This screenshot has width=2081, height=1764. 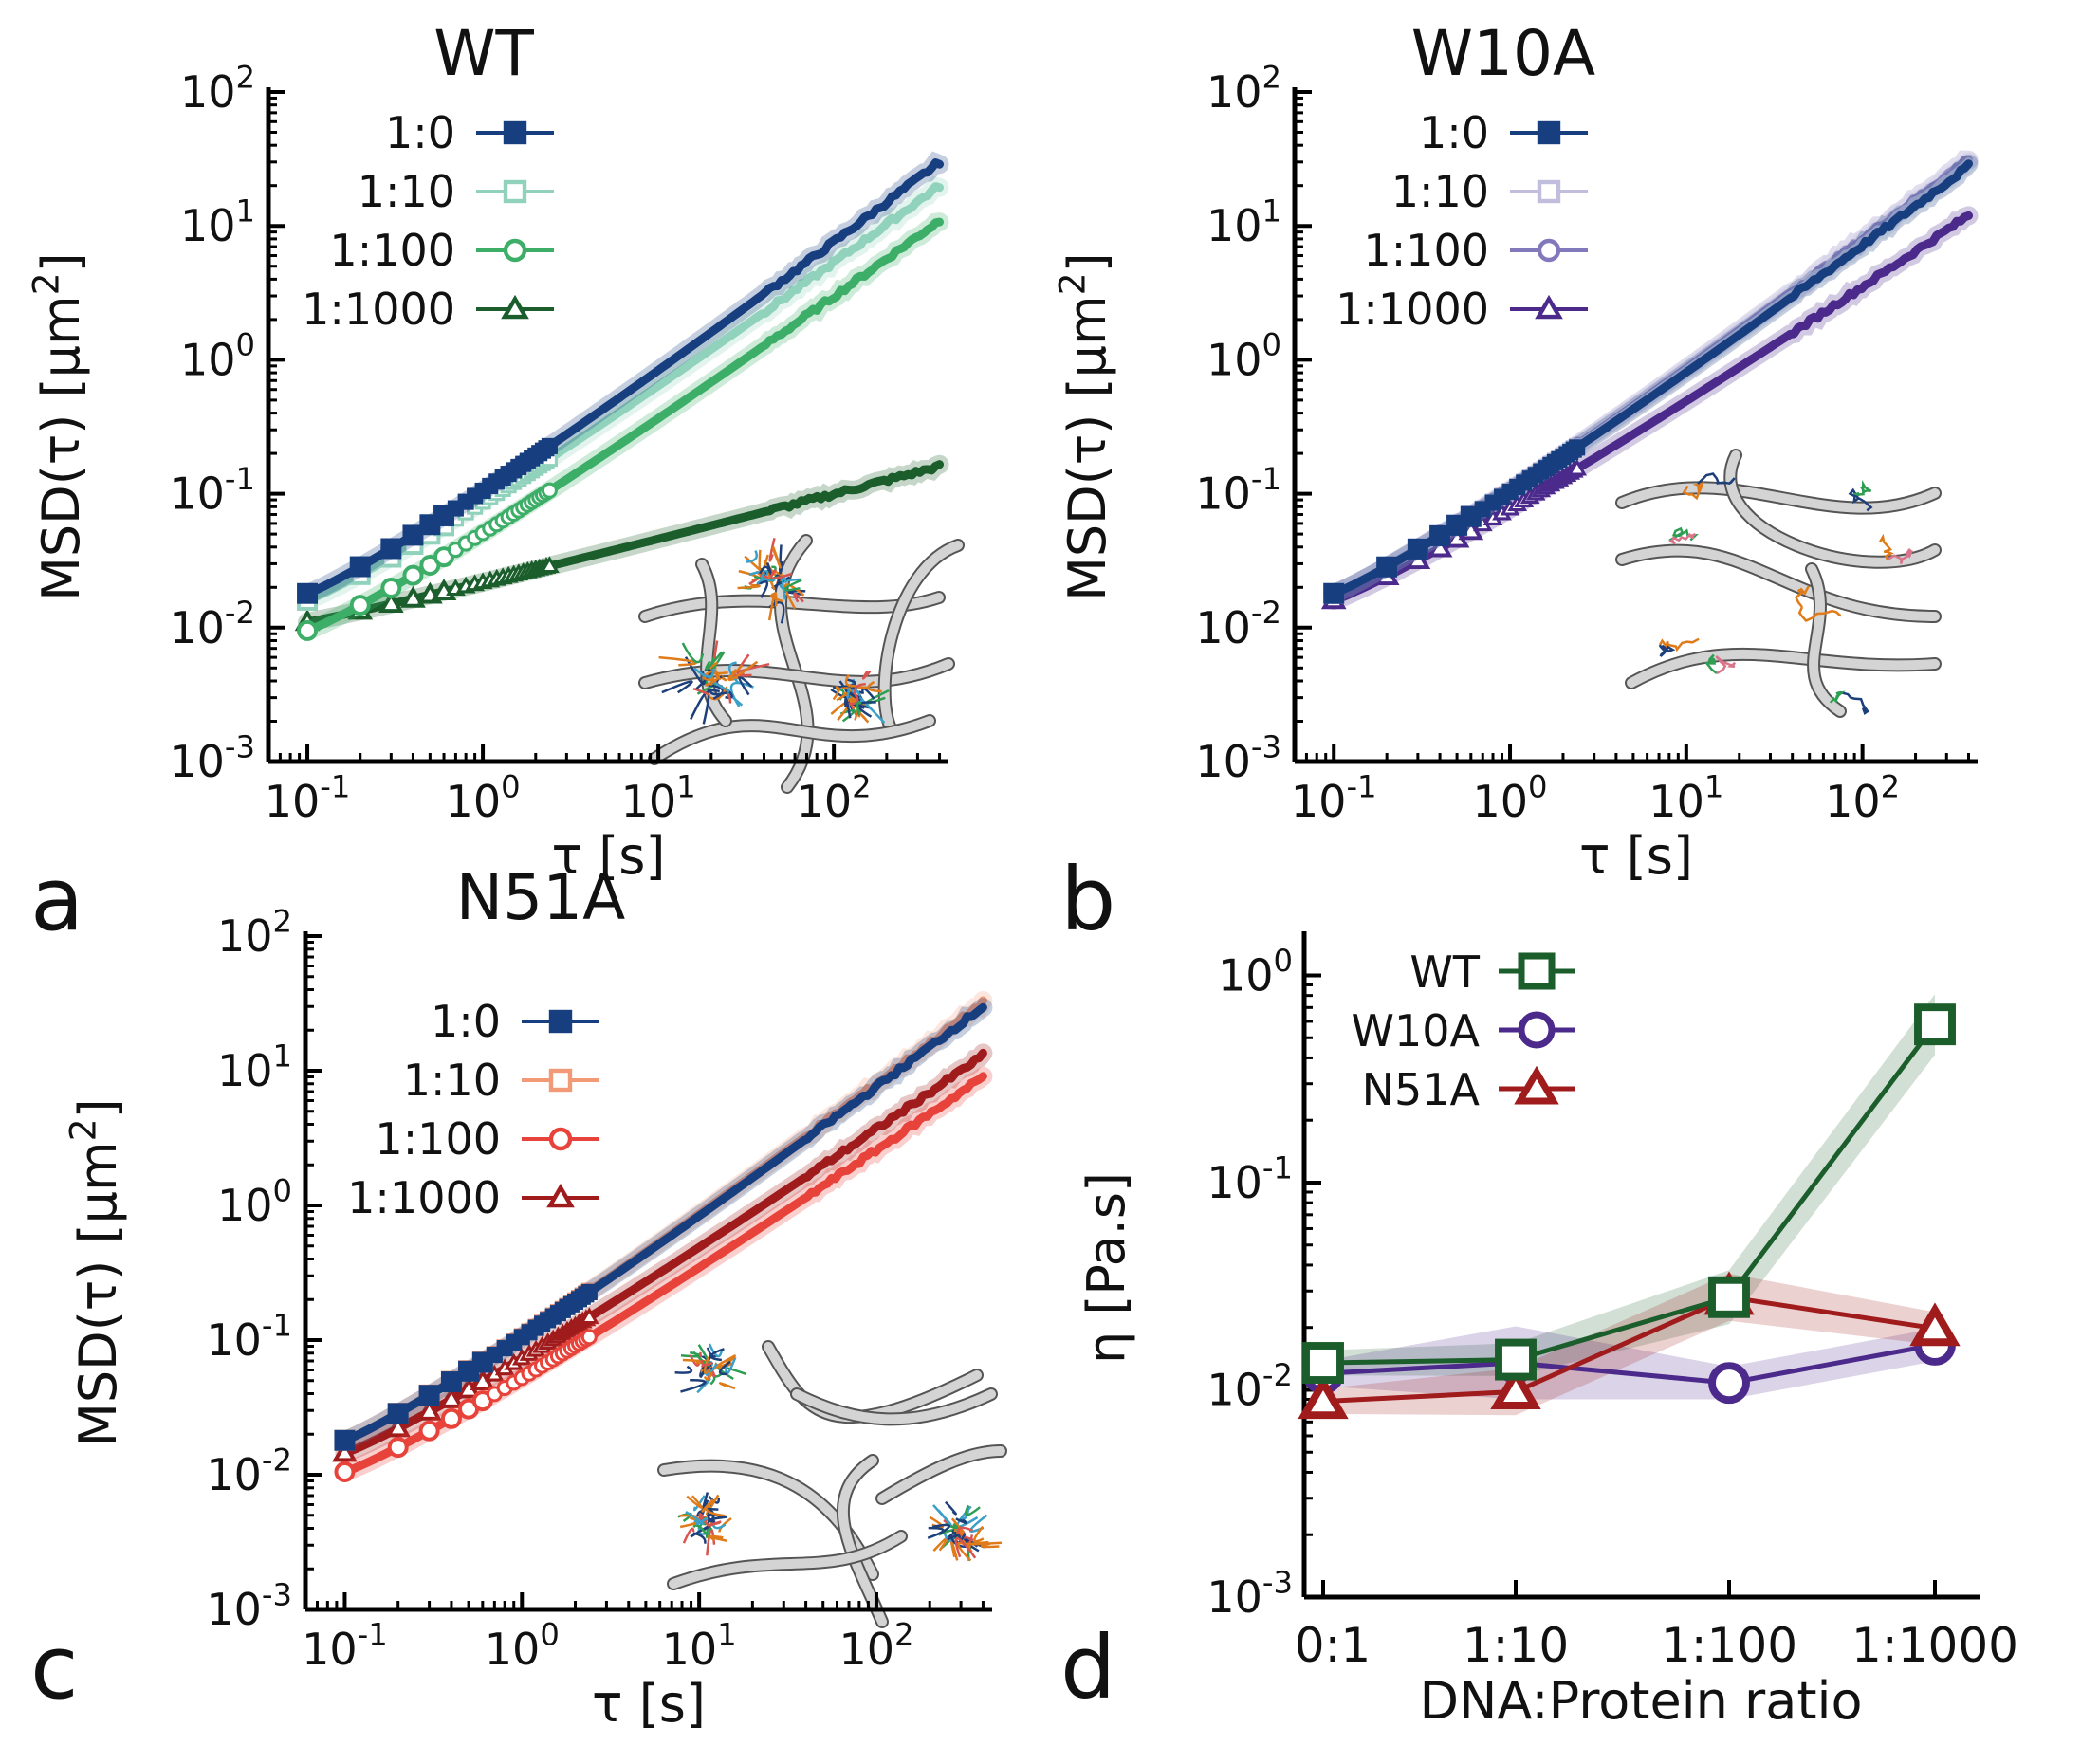 What do you see at coordinates (1266, 613) in the screenshot?
I see `y-tick-label-exp: -2` at bounding box center [1266, 613].